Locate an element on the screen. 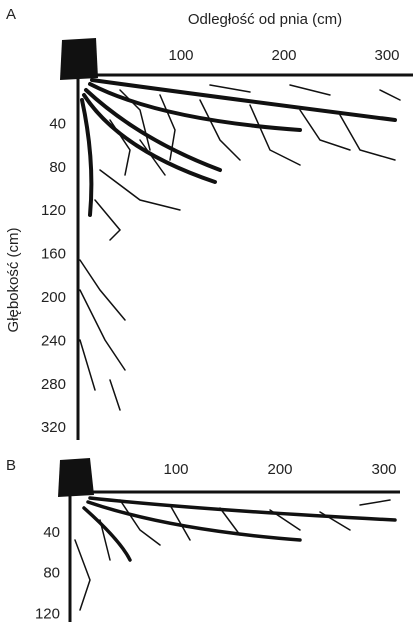  x-axis-title: Odległość od pnia (cm) is located at coordinates (265, 19).